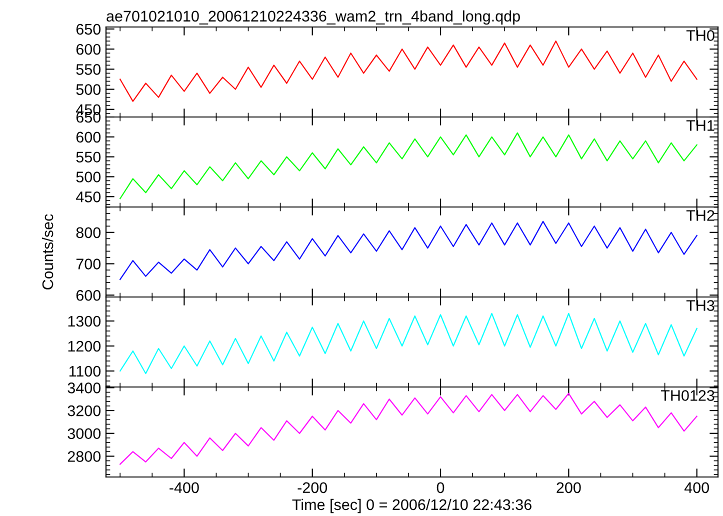 The height and width of the screenshot is (516, 723). I want to click on y-tick-label: 800, so click(88, 232).